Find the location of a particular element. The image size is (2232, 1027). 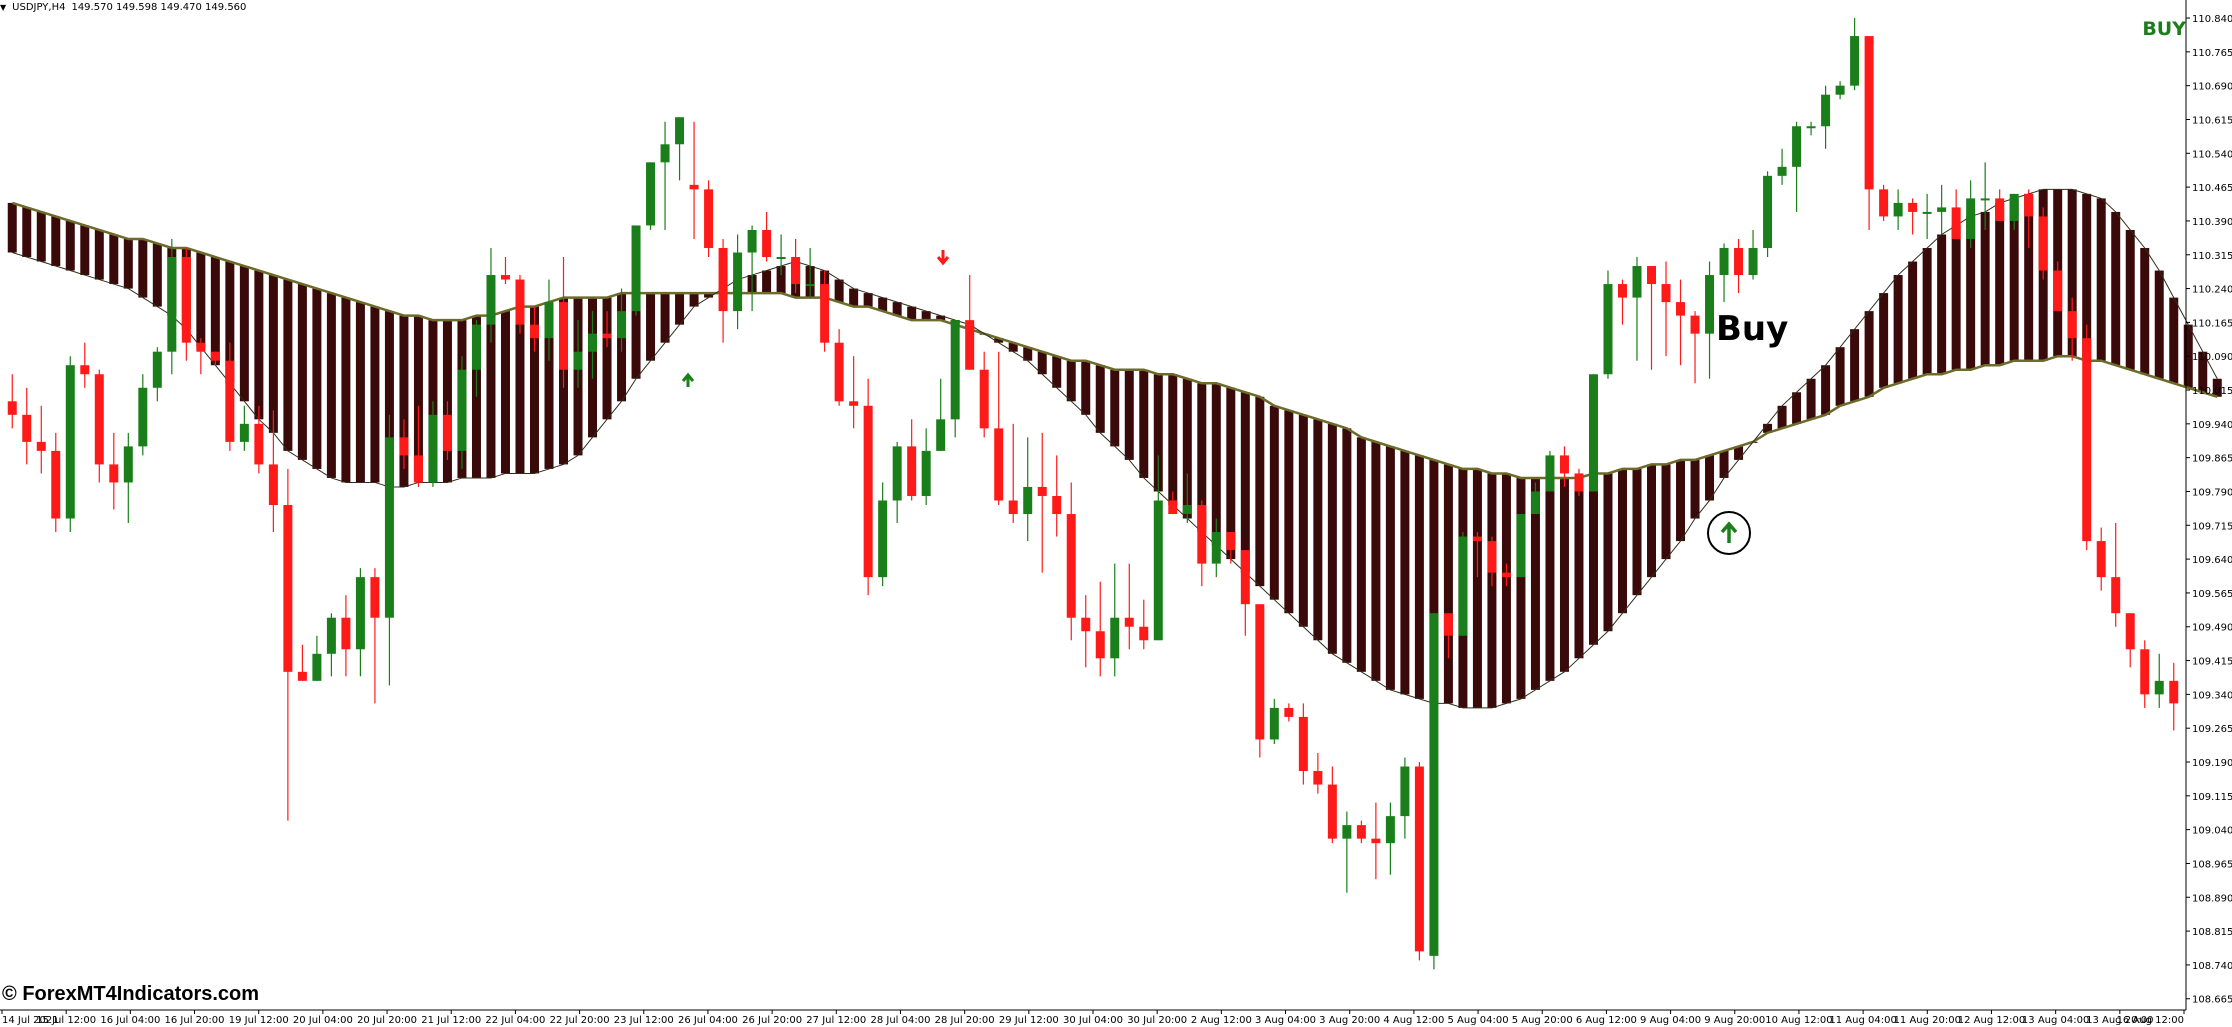

x-tick-label: 22 Jul 20:00 is located at coordinates (580, 1020).